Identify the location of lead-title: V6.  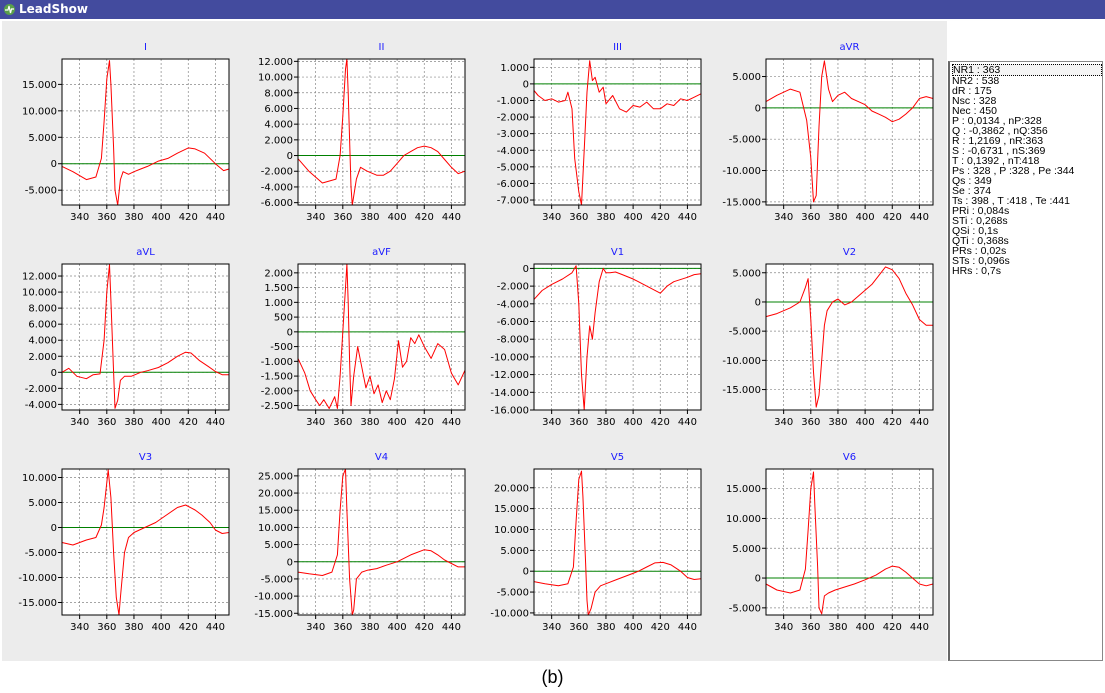
(849, 457).